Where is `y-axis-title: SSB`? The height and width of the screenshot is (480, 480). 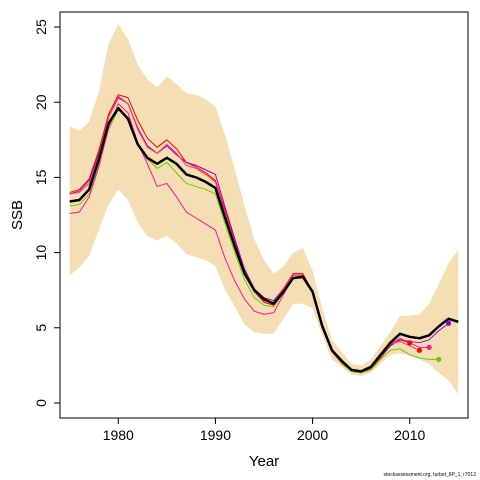 y-axis-title: SSB is located at coordinates (17, 215).